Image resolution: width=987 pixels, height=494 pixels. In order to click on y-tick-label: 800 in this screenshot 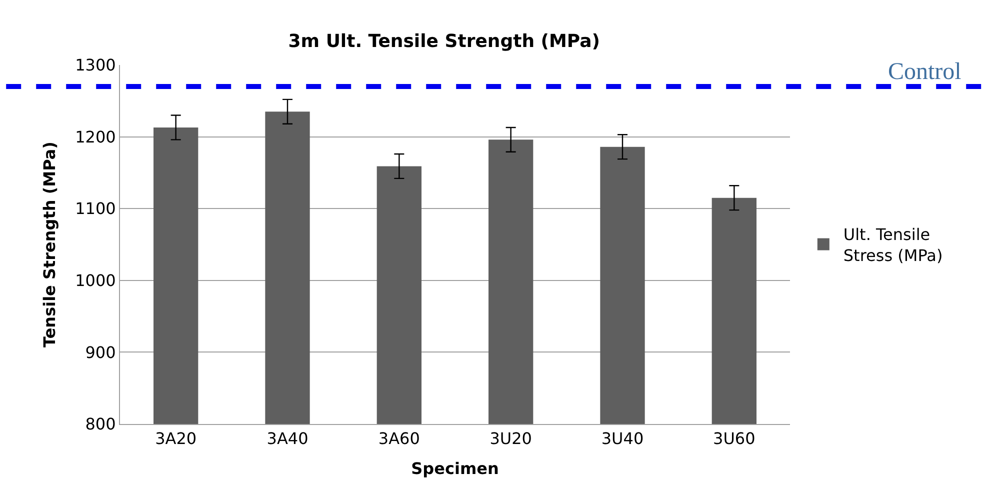, I will do `click(100, 424)`.